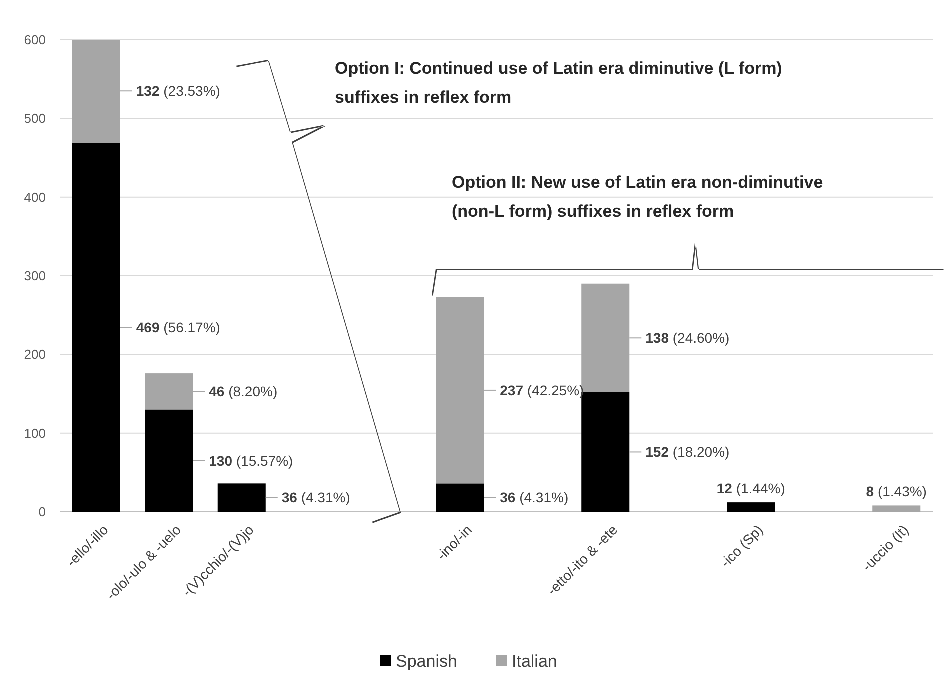 The image size is (944, 699). Describe the element at coordinates (427, 661) in the screenshot. I see `legend-label: Spanish` at that location.